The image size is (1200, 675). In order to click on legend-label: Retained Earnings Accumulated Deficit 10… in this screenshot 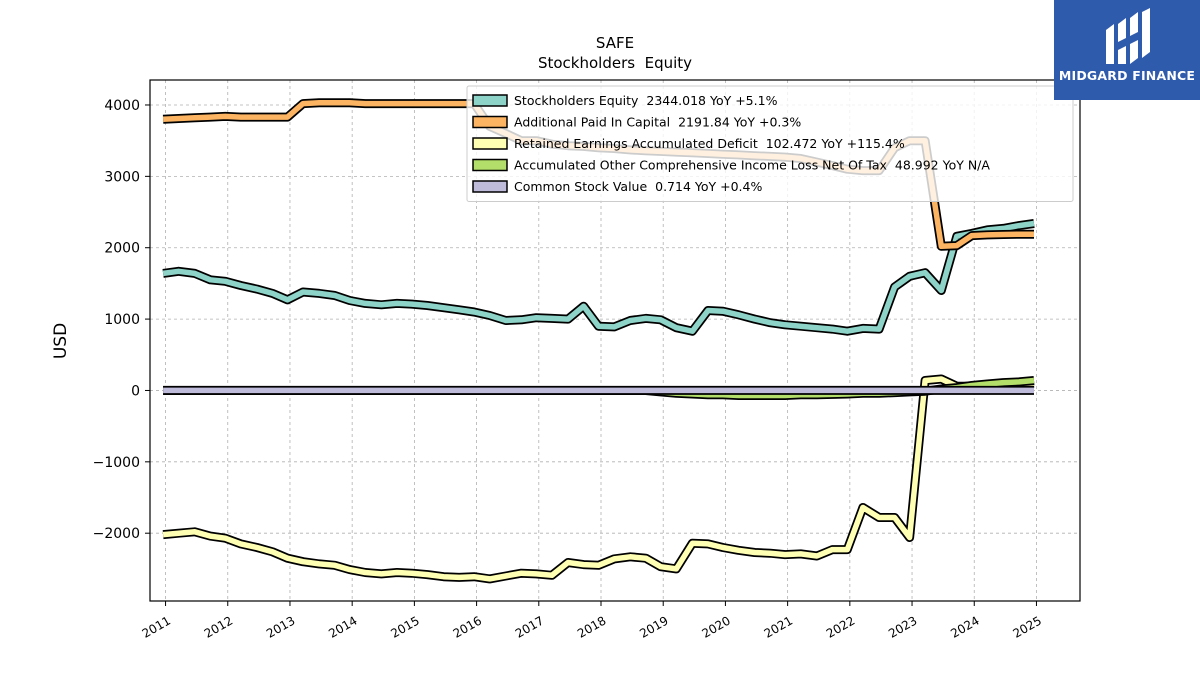, I will do `click(709, 143)`.